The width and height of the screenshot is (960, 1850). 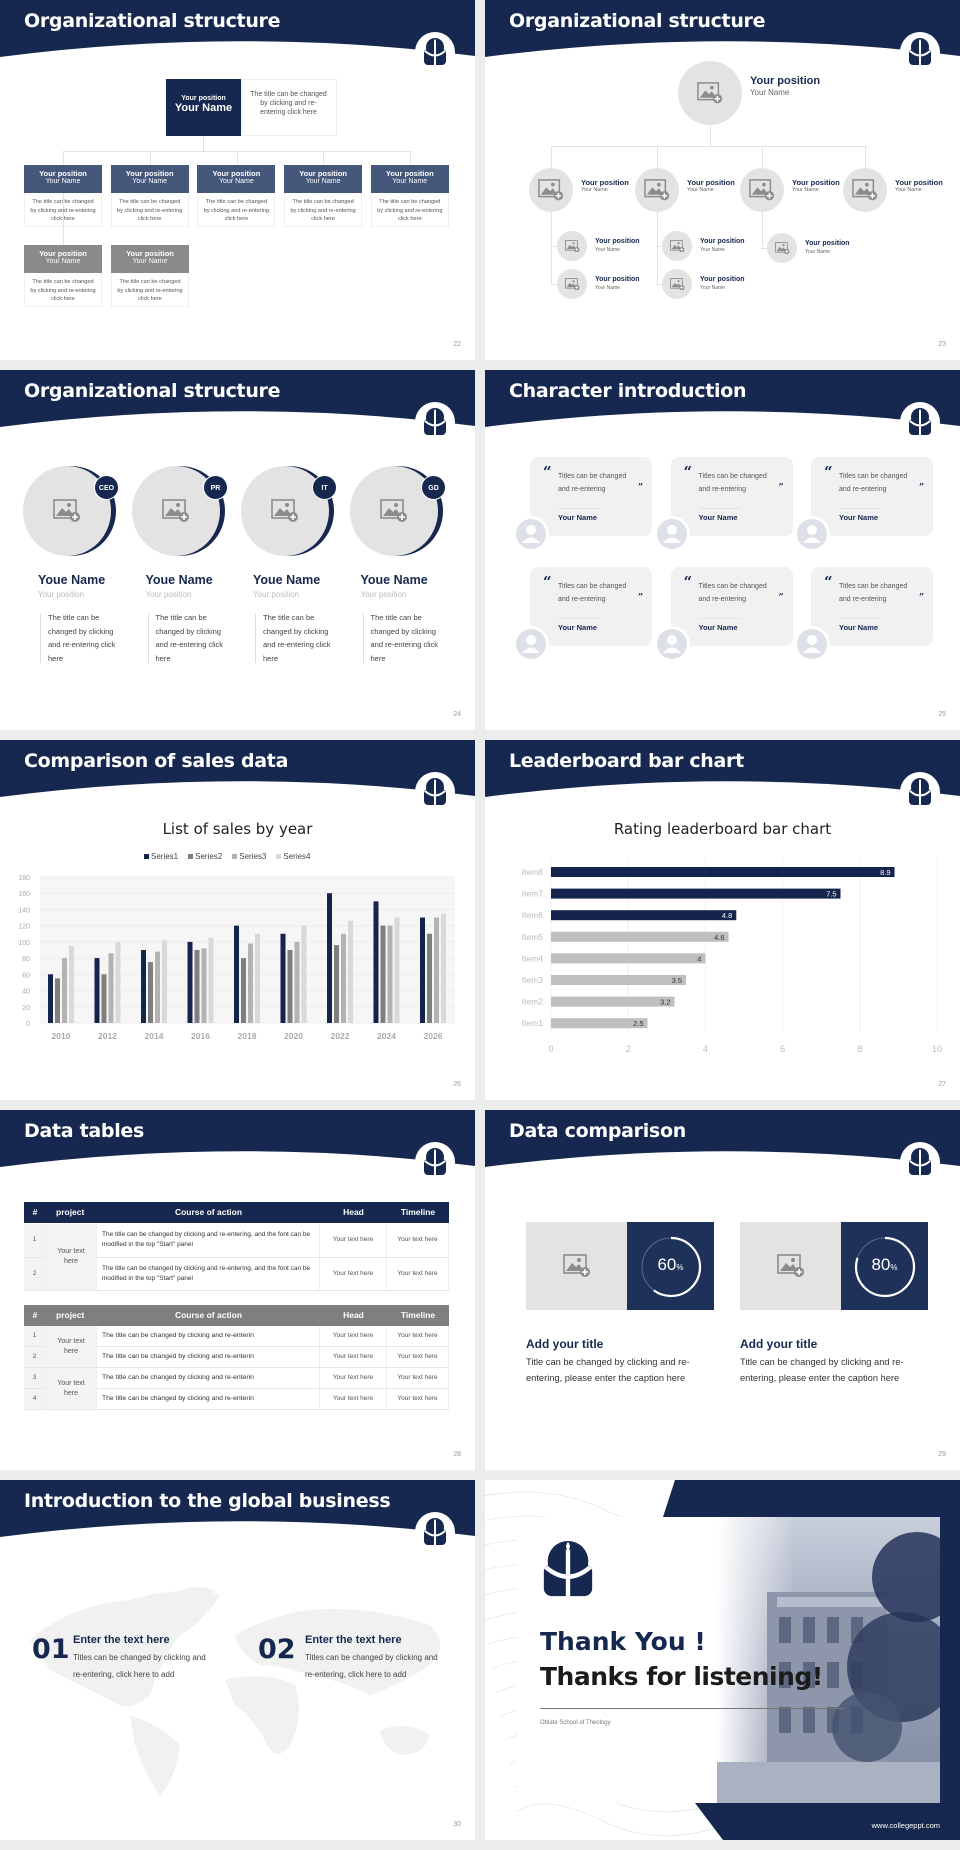 What do you see at coordinates (418, 1212) in the screenshot?
I see `column-header: Timeline` at bounding box center [418, 1212].